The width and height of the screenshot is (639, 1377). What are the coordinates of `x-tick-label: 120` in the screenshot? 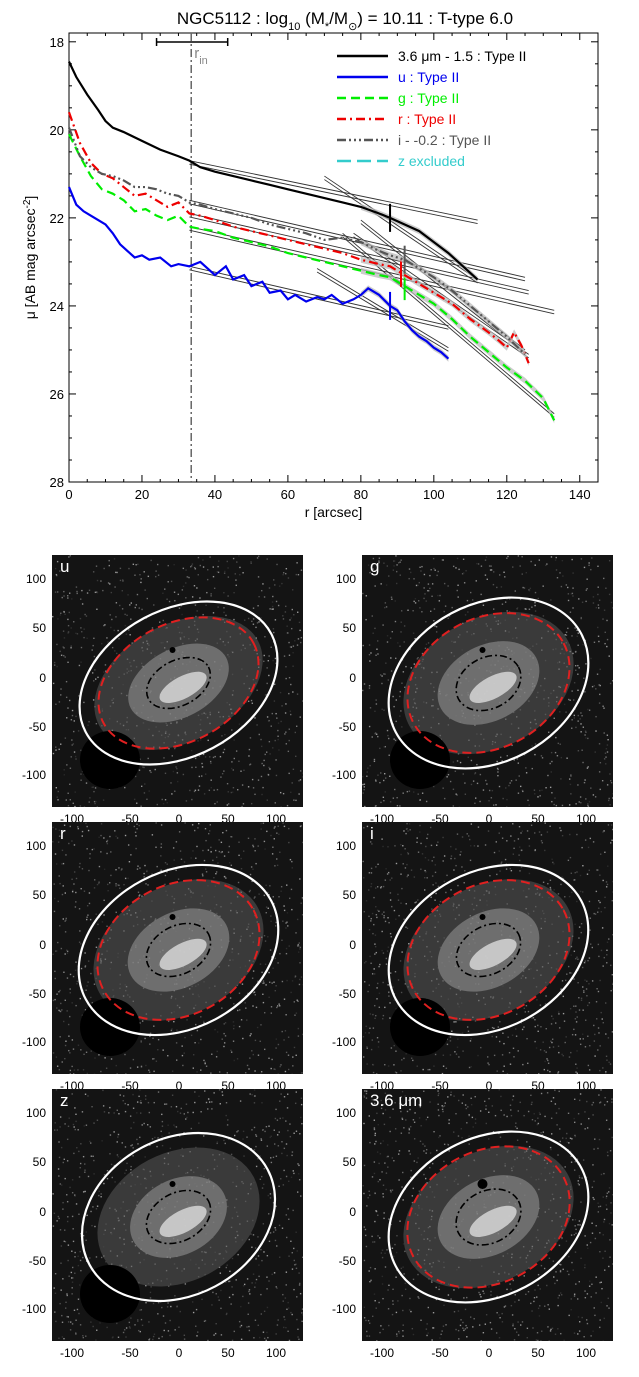 It's located at (507, 494).